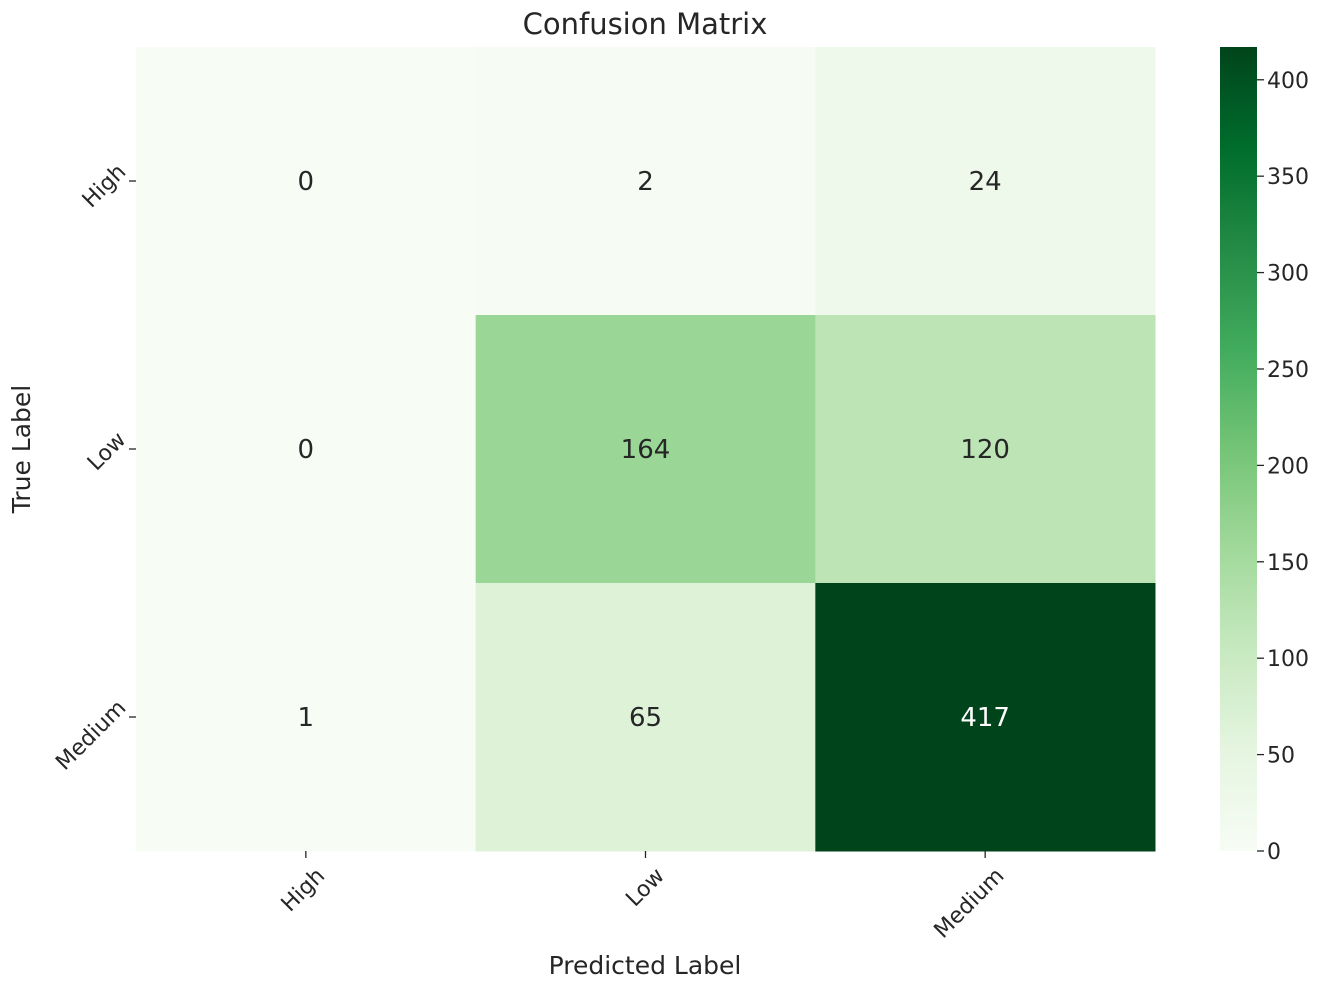 Image resolution: width=1319 pixels, height=991 pixels. I want to click on colorbar-tick-label: 150, so click(1288, 563).